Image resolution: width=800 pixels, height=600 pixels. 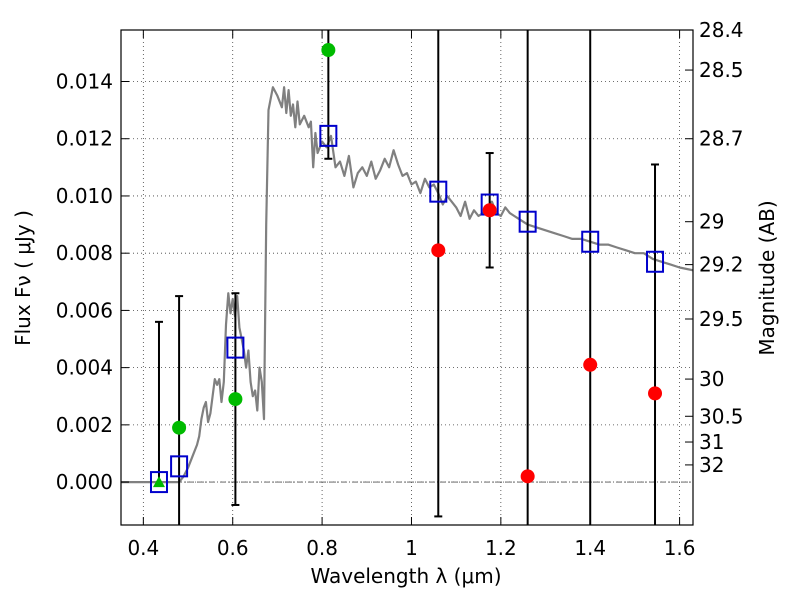 I want to click on y-tick-label: 0.006, so click(x=84, y=310).